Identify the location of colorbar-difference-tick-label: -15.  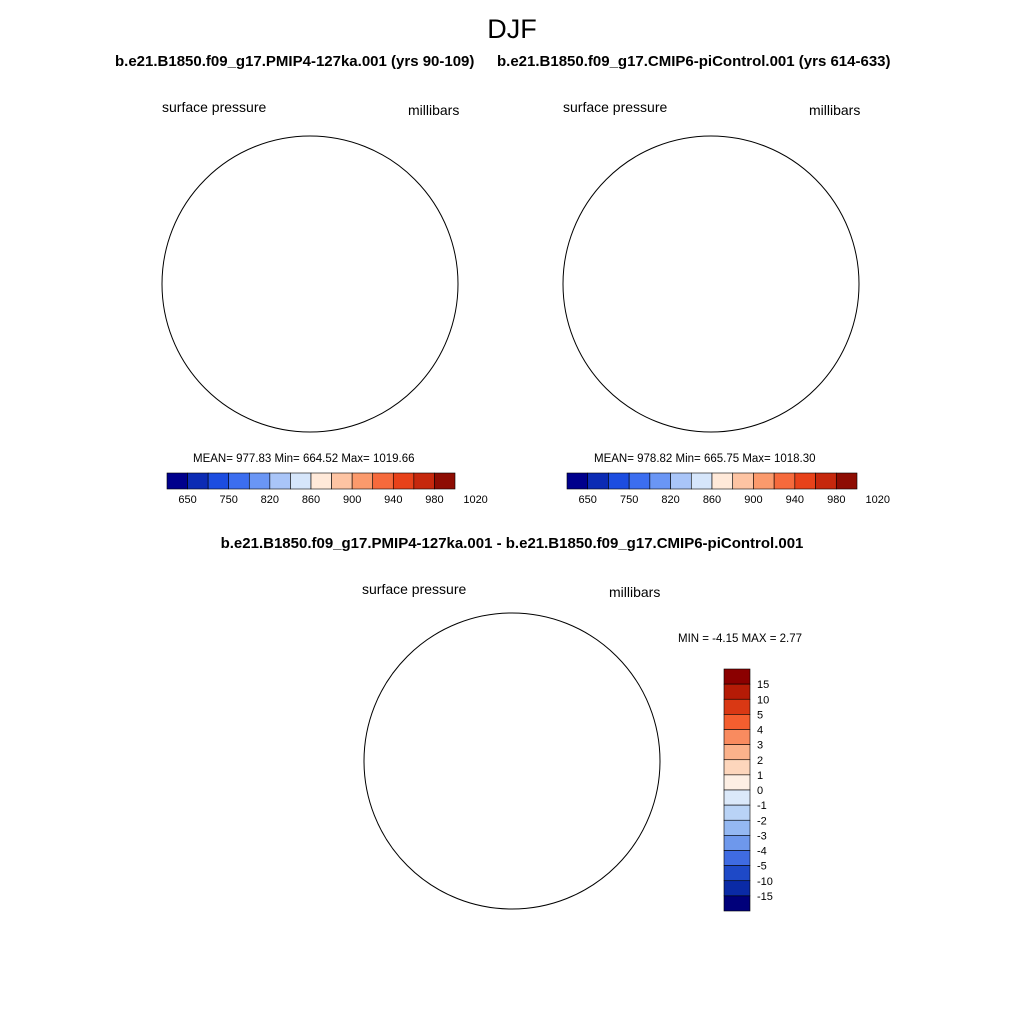
(765, 897).